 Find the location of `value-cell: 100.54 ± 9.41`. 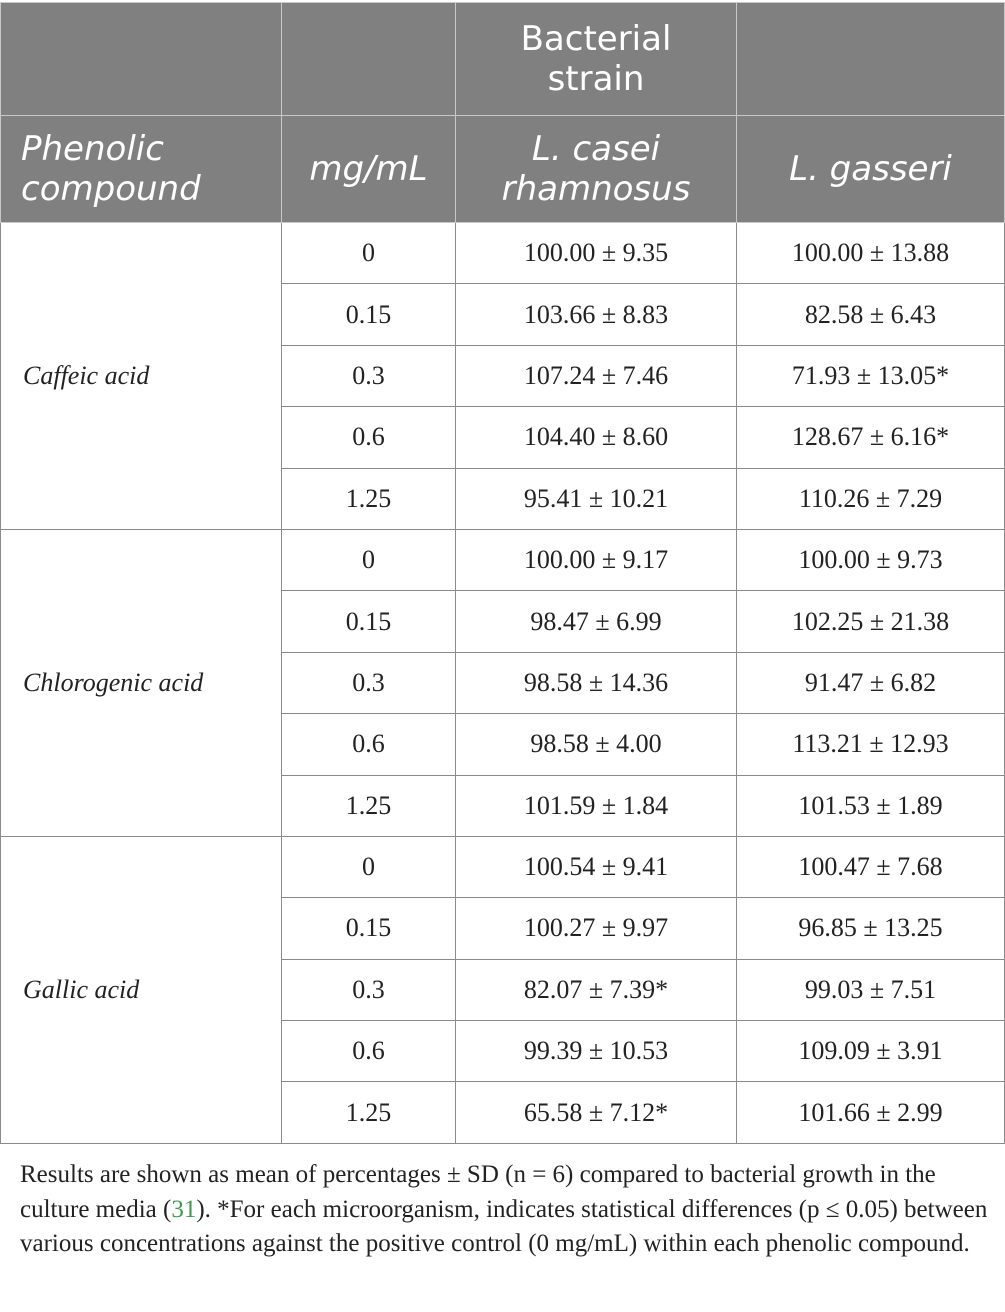

value-cell: 100.54 ± 9.41 is located at coordinates (596, 867).